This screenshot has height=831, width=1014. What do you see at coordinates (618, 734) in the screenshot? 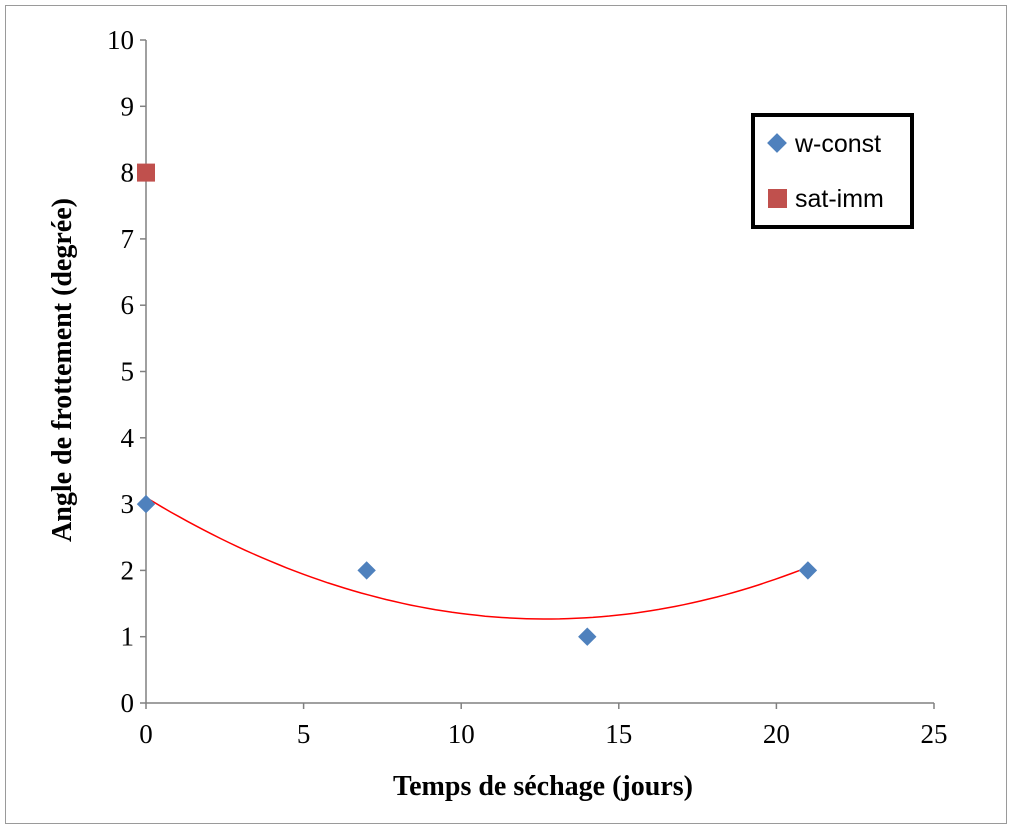
I see `x-tick-label: 15` at bounding box center [618, 734].